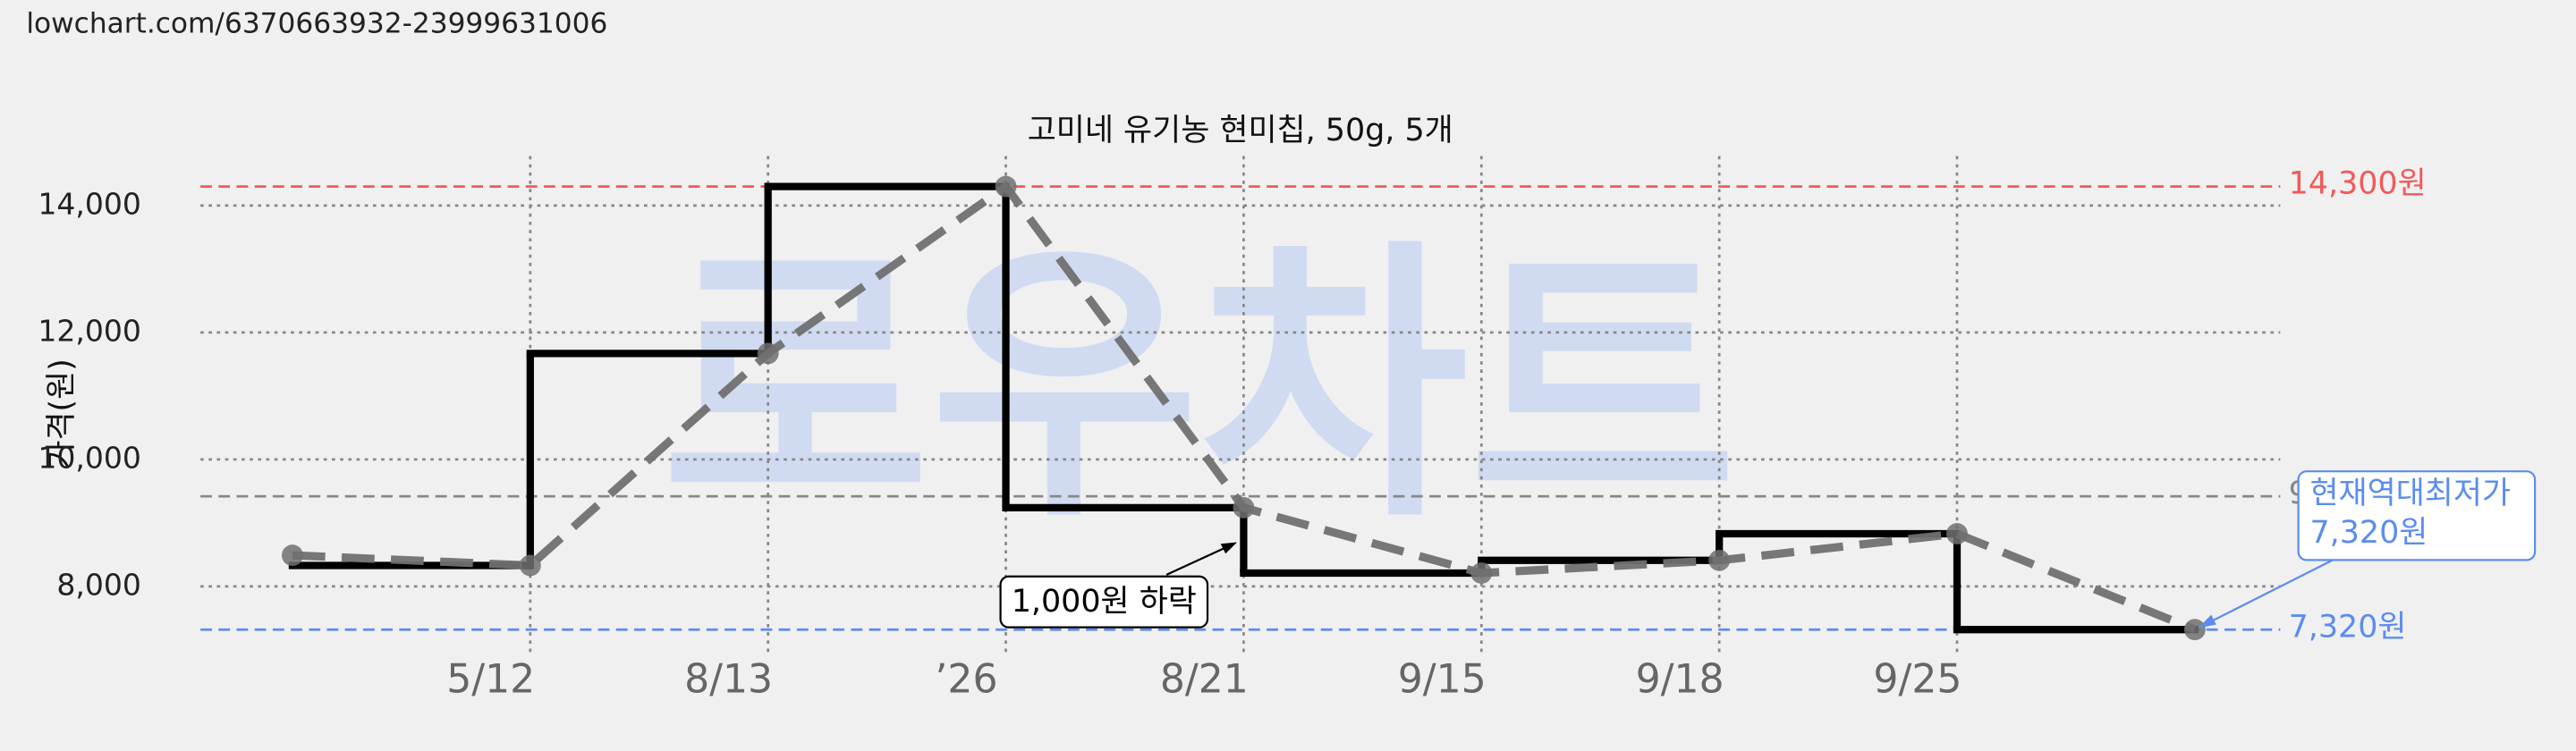 The height and width of the screenshot is (751, 2576). I want to click on y-tick-label: 10,000, so click(89, 458).